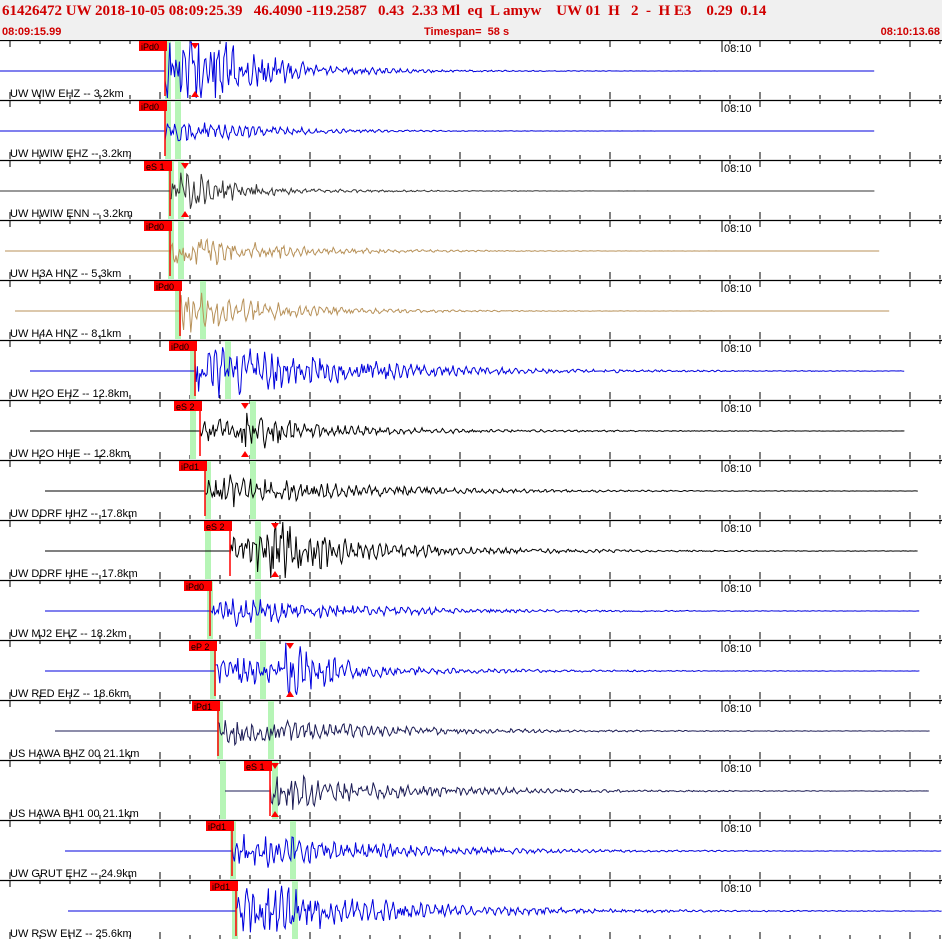 Image resolution: width=942 pixels, height=940 pixels. I want to click on channel-label: UW GRUT EHZ -- 24.9km, so click(73, 874).